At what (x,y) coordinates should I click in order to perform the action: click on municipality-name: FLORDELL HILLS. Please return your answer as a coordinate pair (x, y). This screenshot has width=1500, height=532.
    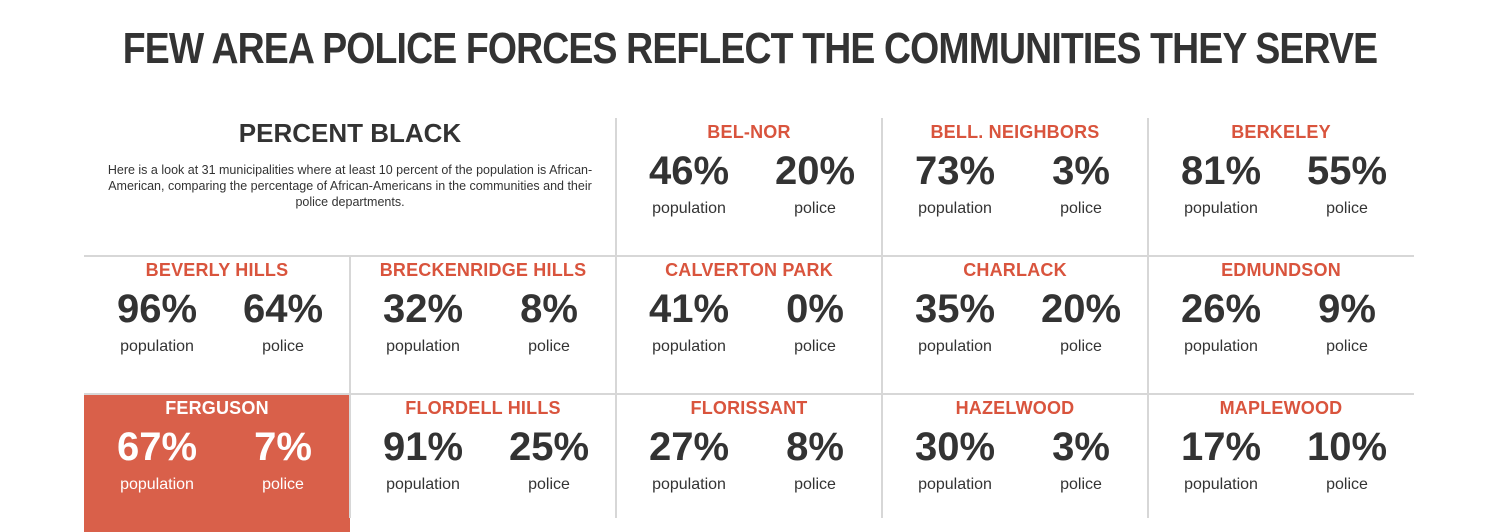
    Looking at the image, I should click on (483, 408).